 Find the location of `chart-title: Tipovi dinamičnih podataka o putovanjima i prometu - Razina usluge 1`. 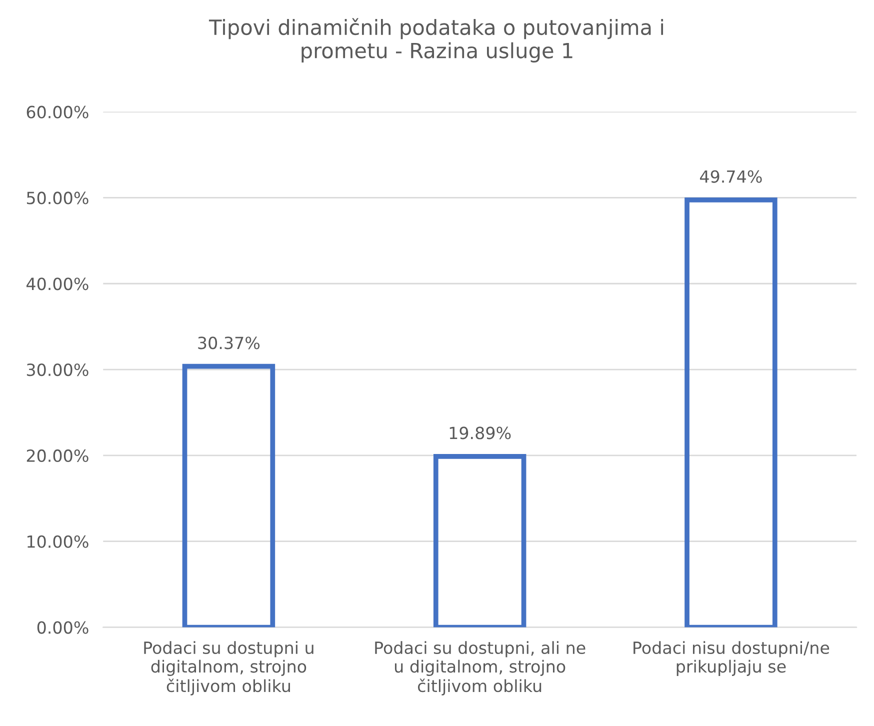

chart-title: Tipovi dinamičnih podataka o putovanjima i prometu - Razina usluge 1 is located at coordinates (436, 40).